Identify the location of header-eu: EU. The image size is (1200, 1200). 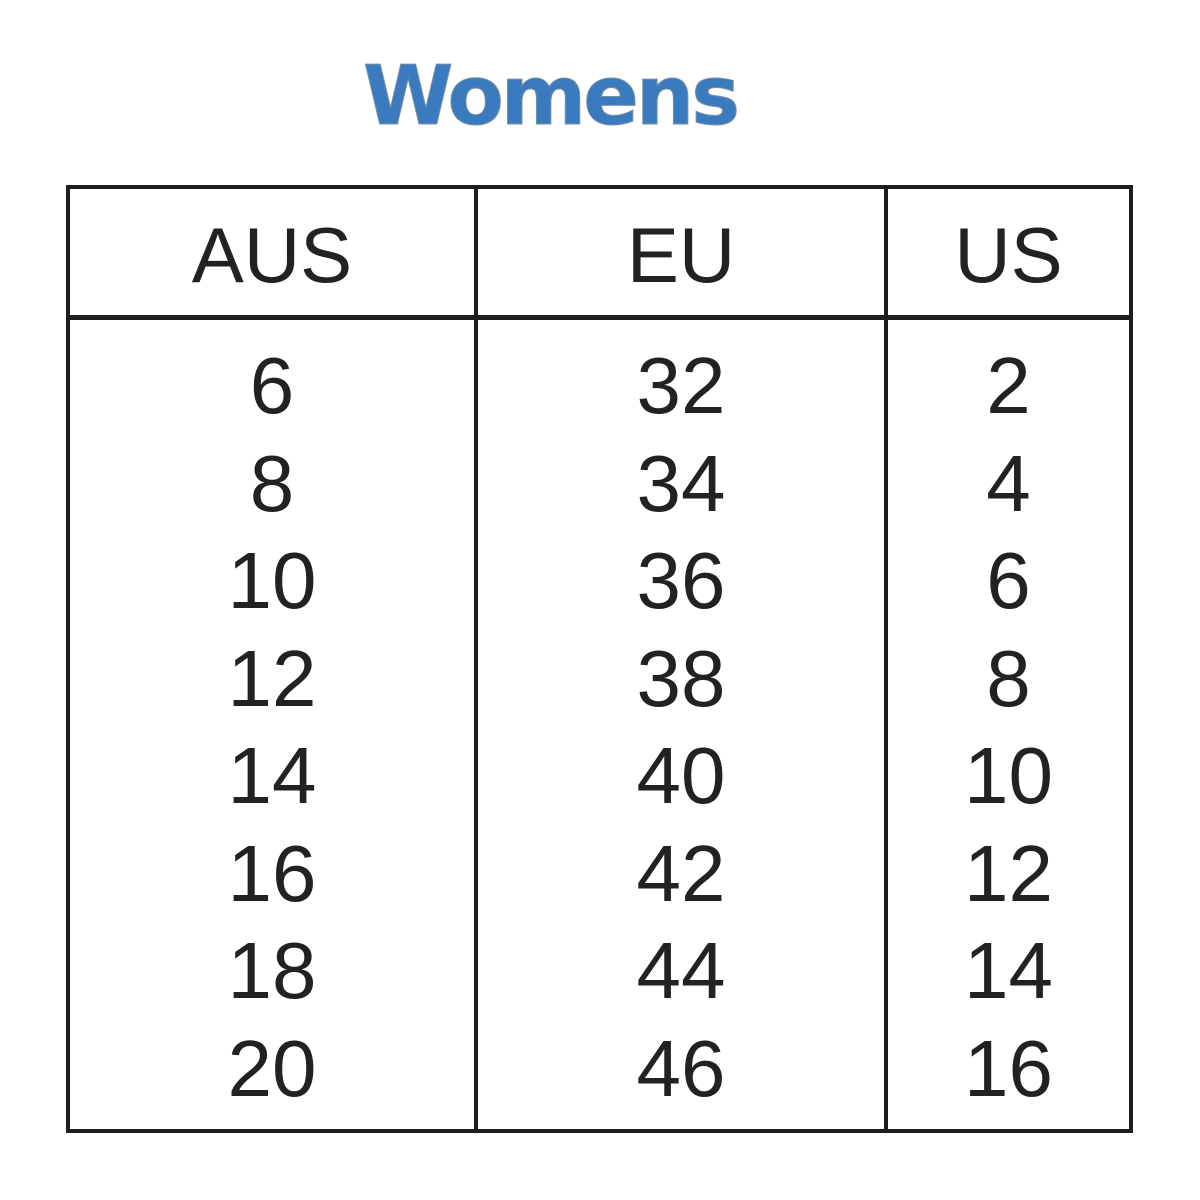
(681, 255).